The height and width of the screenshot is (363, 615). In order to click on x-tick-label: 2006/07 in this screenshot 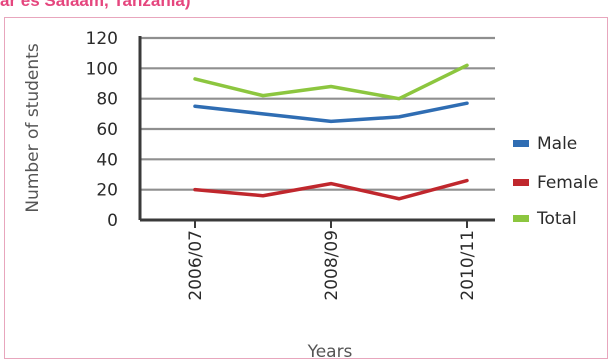, I will do `click(196, 265)`.